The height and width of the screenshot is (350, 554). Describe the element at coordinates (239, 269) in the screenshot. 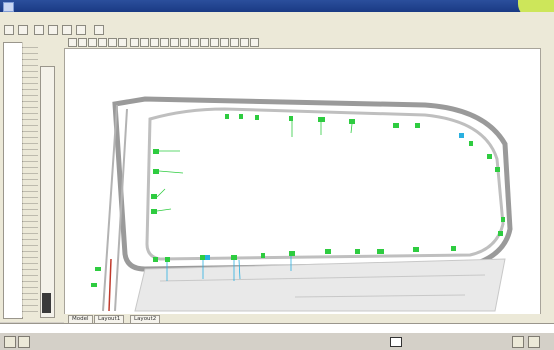

I see `leader-line-alt` at that location.